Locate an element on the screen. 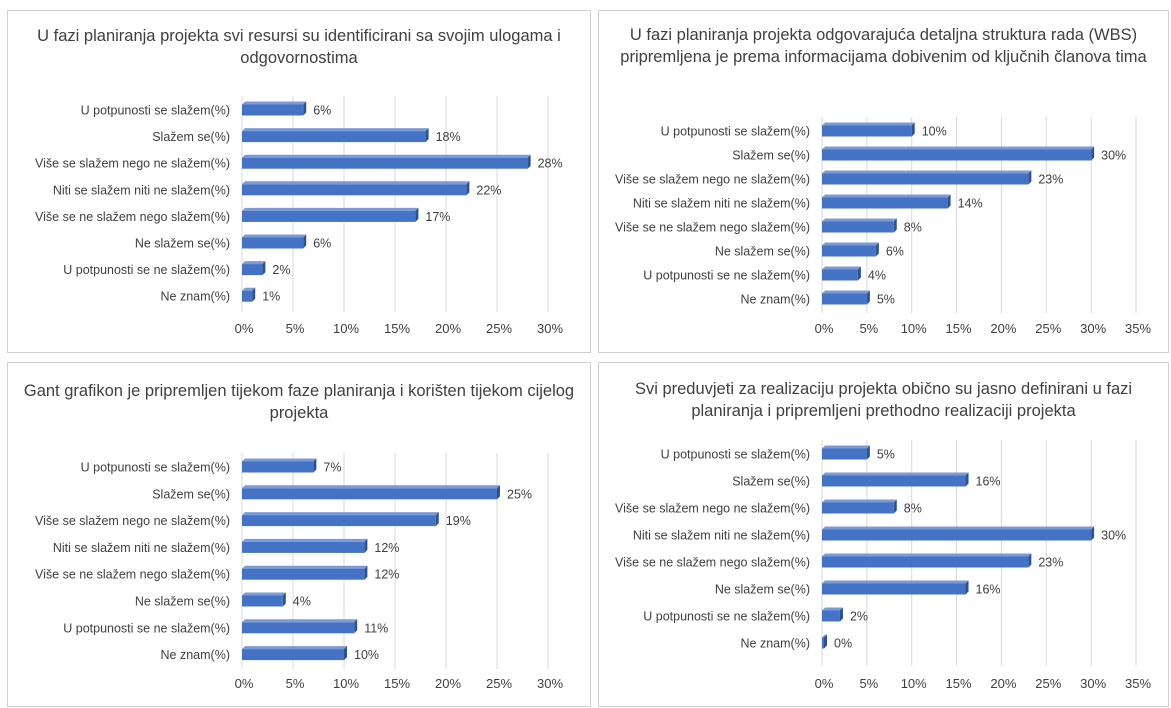  data-label: 28% is located at coordinates (550, 164).